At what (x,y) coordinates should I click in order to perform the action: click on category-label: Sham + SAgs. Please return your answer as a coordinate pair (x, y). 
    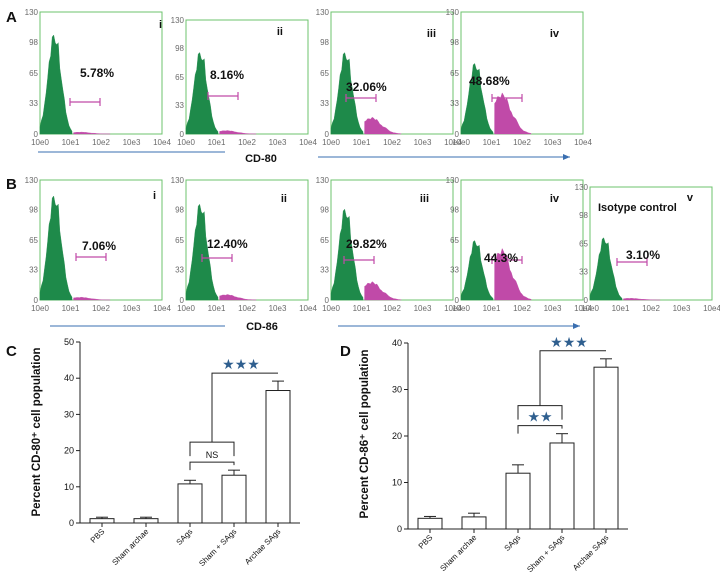
    Looking at the image, I should click on (217, 547).